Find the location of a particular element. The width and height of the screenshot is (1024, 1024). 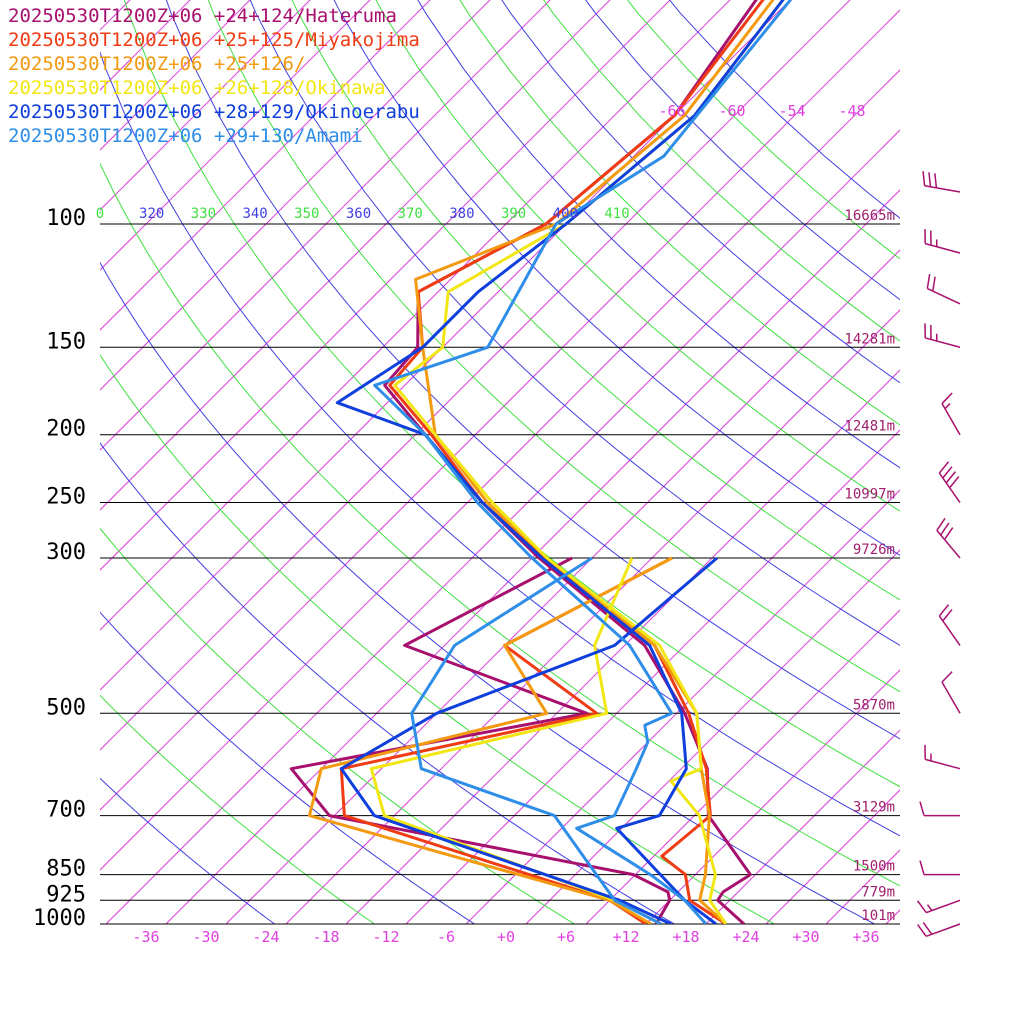

height-label: 101m is located at coordinates (878, 916).